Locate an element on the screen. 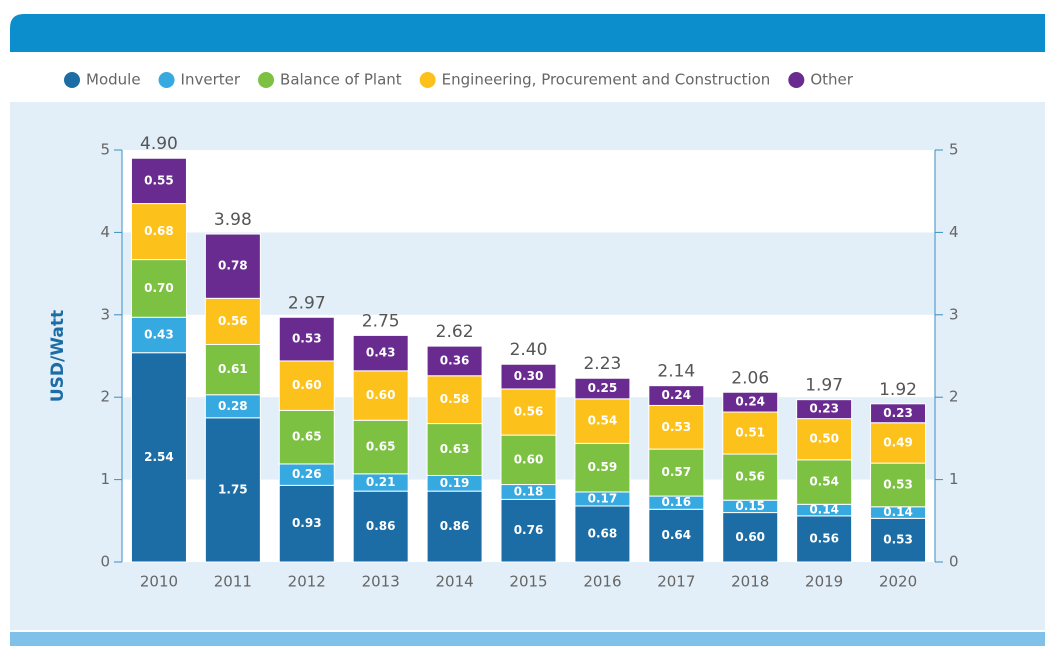  y2-tick-label: 4 is located at coordinates (954, 232).